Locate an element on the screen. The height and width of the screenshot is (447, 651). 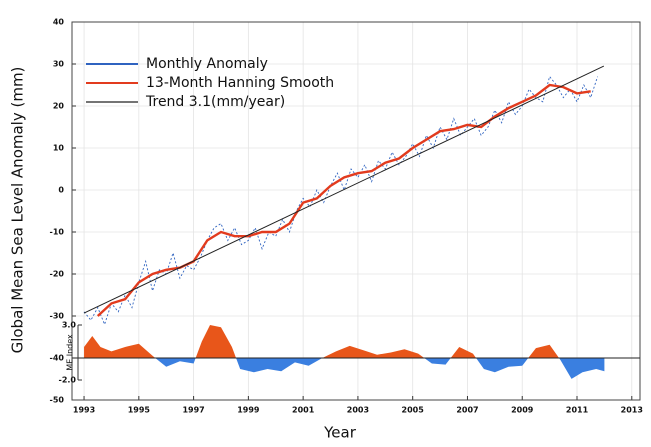
y2-tick-label: 3.0 is located at coordinates (69, 325).